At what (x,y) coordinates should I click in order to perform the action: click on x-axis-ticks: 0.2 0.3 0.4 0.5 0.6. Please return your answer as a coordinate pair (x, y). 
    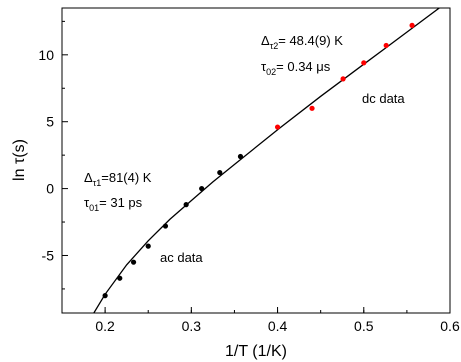
    Looking at the image, I should click on (260, 320).